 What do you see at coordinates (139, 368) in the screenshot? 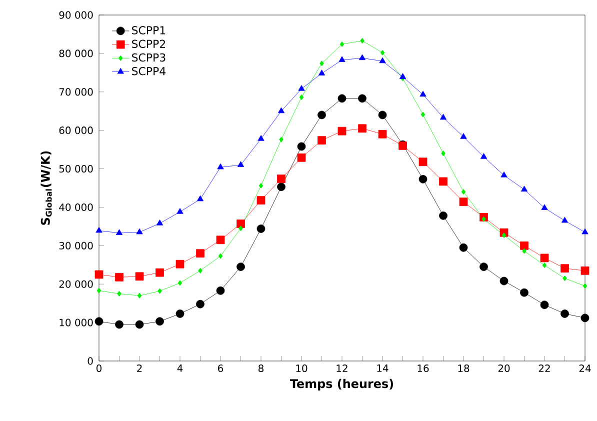
I see `x-tick-label: 2` at bounding box center [139, 368].